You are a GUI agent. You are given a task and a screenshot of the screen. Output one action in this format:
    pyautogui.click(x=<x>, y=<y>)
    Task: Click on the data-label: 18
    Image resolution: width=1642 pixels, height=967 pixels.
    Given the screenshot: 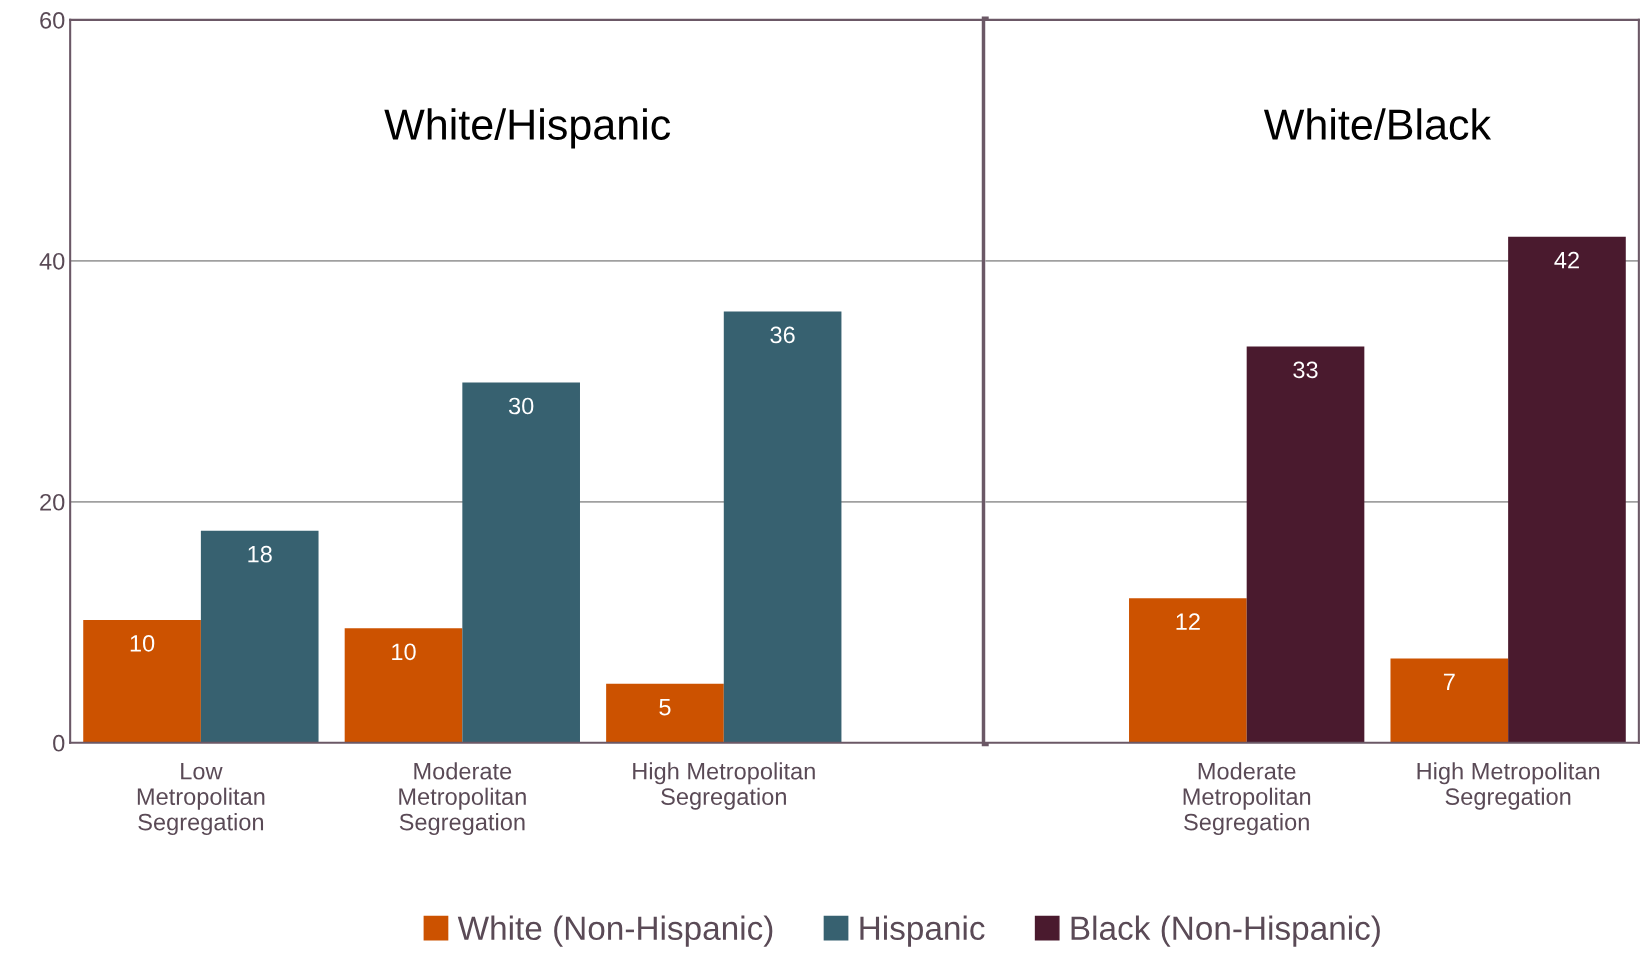 What is the action you would take?
    pyautogui.click(x=260, y=554)
    